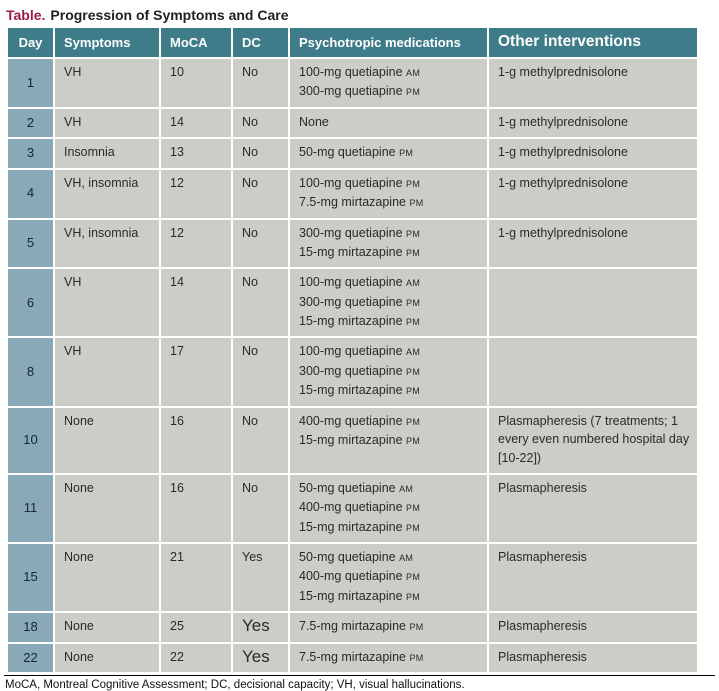  I want to click on medication-line: 100-mg quetiapine PM, so click(360, 182).